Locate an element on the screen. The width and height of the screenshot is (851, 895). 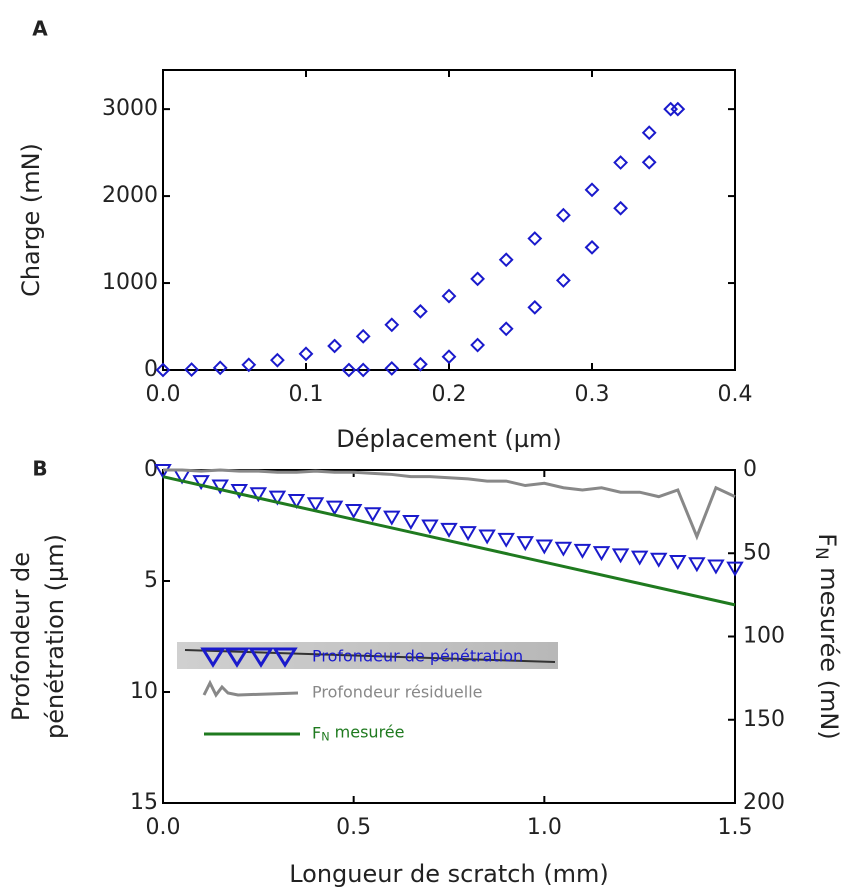
x-tick-label: 0.4 is located at coordinates (735, 394).